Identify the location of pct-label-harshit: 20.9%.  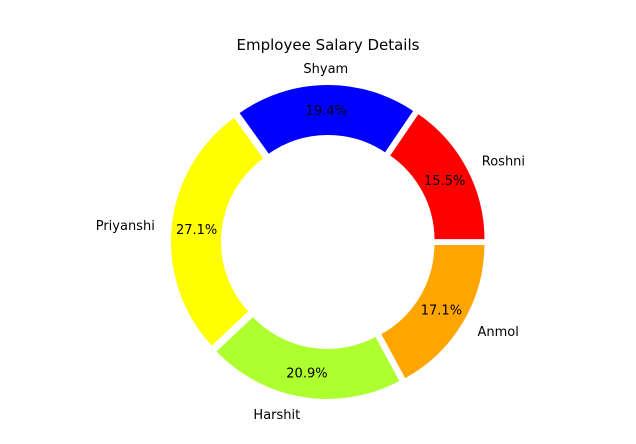
(306, 373).